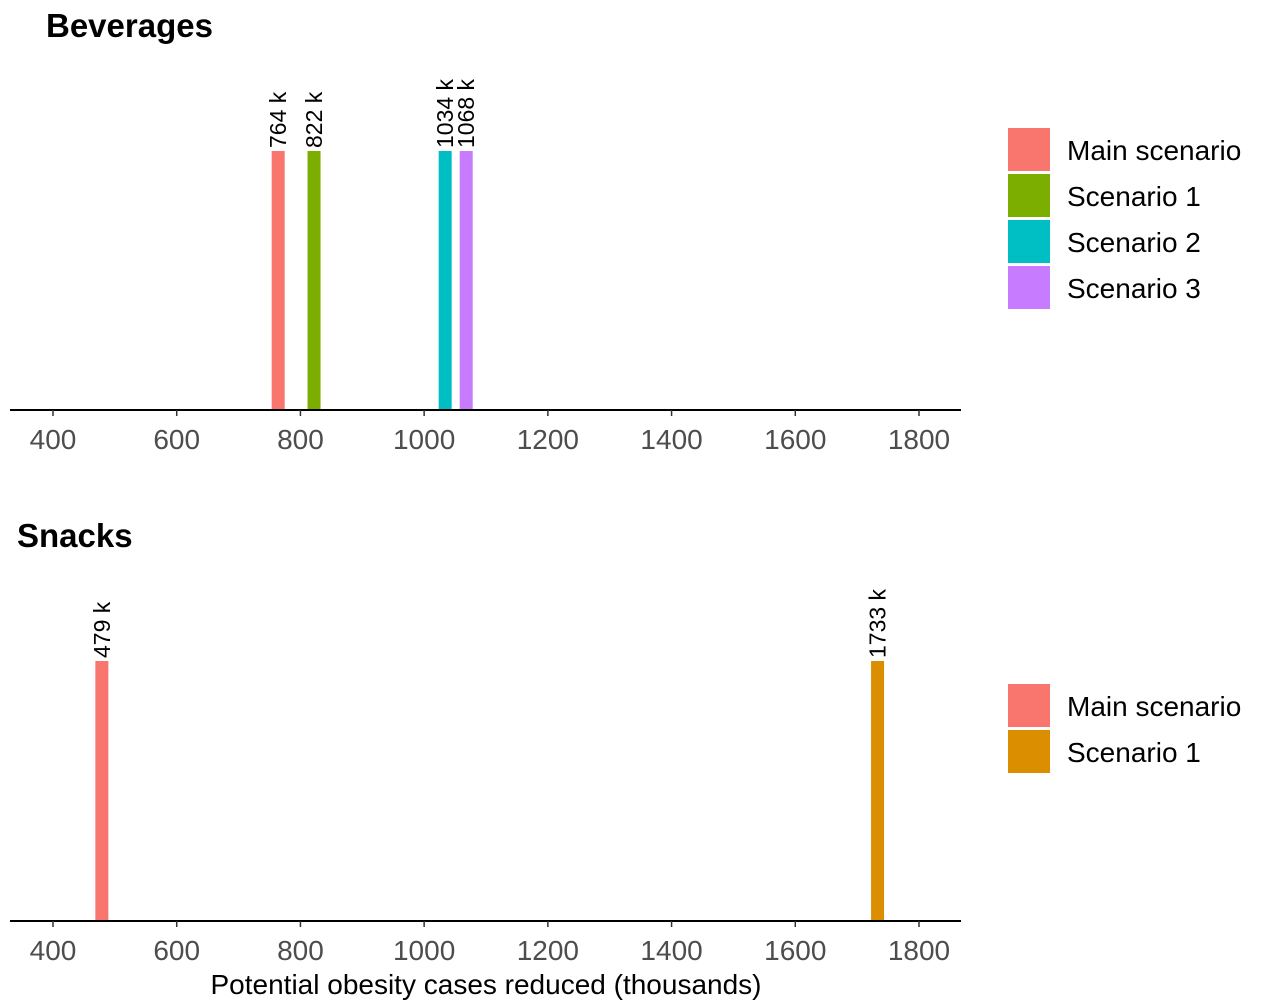  I want to click on panel-title: Beverages, so click(129, 25).